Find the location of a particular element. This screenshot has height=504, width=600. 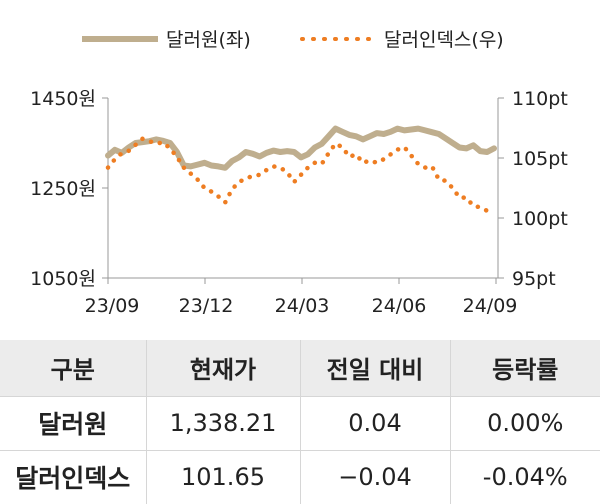

table-header-category: 구분 is located at coordinates (72, 370).